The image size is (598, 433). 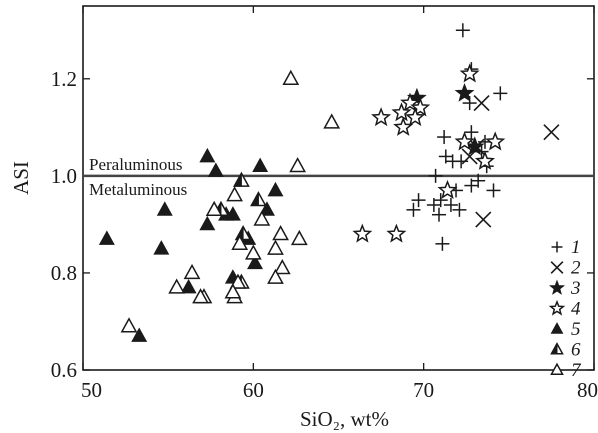 I want to click on legend-label-7: 7, so click(x=576, y=370).